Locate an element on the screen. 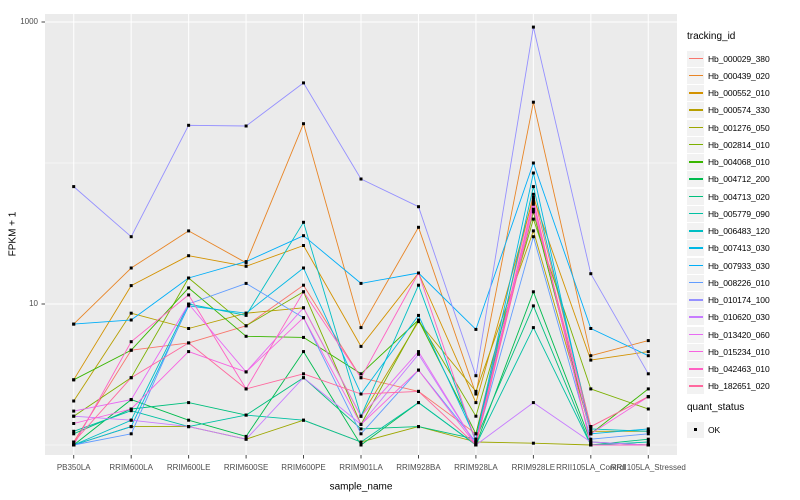 This screenshot has width=800, height=500. legend-item-Hb_042463_010: Hb_042463_010 is located at coordinates (728, 369).